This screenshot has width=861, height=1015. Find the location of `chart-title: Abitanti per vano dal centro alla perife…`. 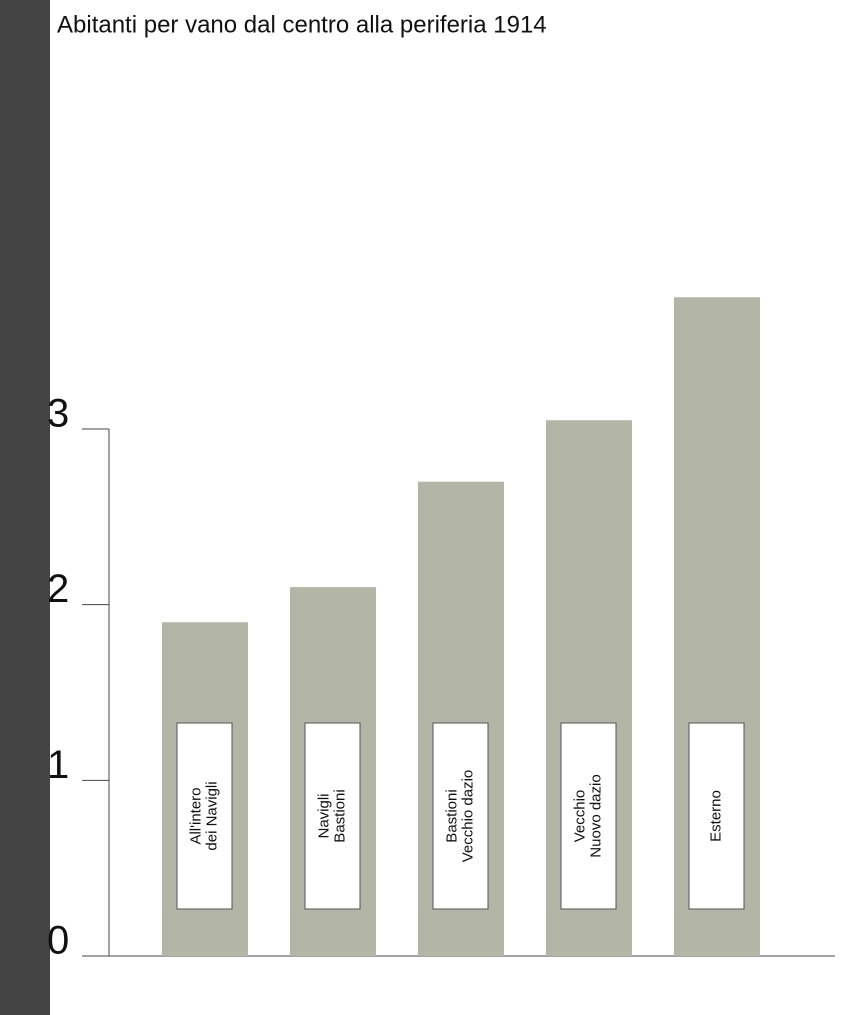

chart-title: Abitanti per vano dal centro alla perife… is located at coordinates (302, 24).